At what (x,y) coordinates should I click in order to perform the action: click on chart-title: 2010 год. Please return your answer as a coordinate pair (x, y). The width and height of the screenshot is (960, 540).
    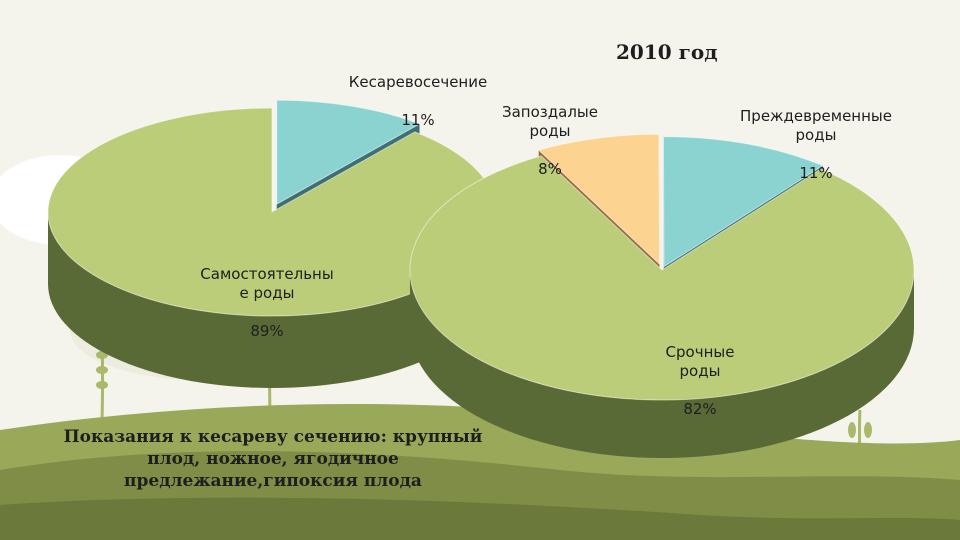
    Looking at the image, I should click on (667, 52).